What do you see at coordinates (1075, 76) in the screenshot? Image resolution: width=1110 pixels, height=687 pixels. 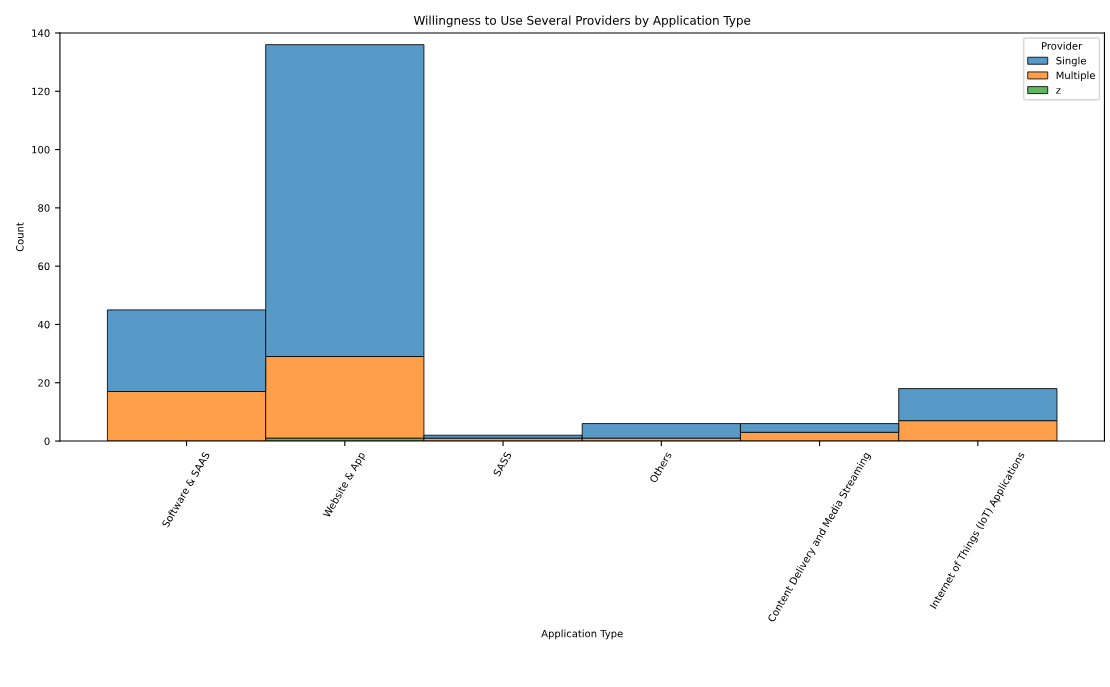 I see `legend-label: Multiple` at bounding box center [1075, 76].